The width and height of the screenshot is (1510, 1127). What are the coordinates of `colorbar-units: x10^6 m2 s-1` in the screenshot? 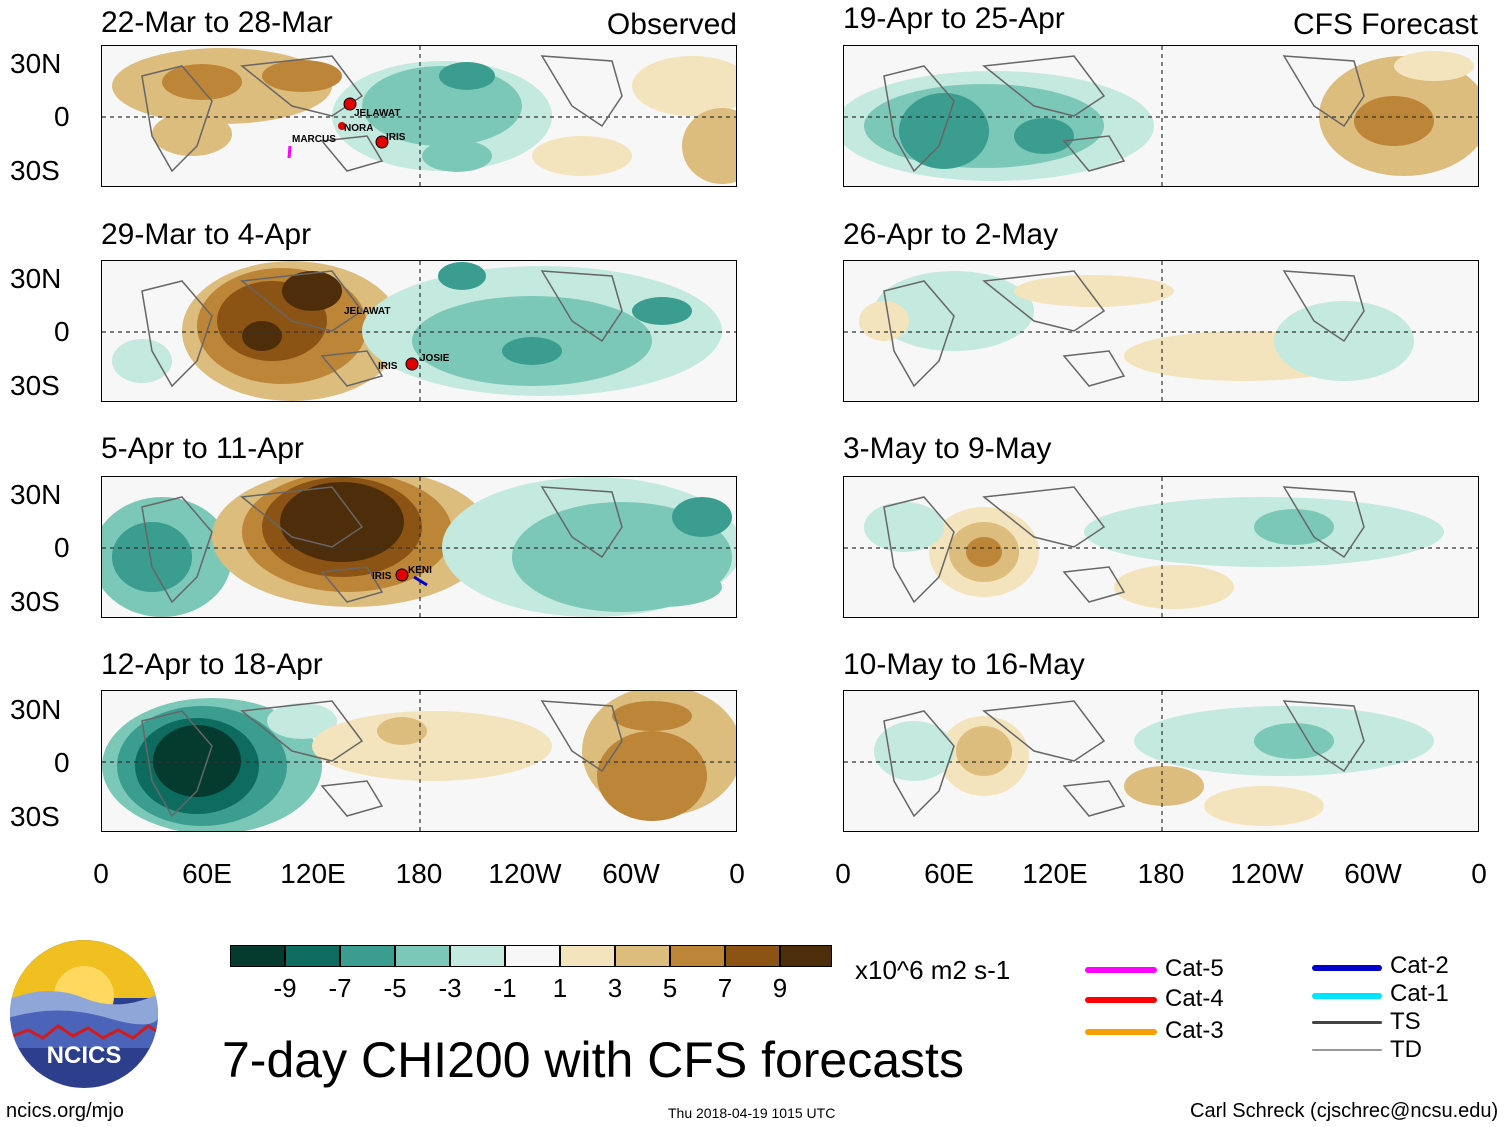 It's located at (933, 970).